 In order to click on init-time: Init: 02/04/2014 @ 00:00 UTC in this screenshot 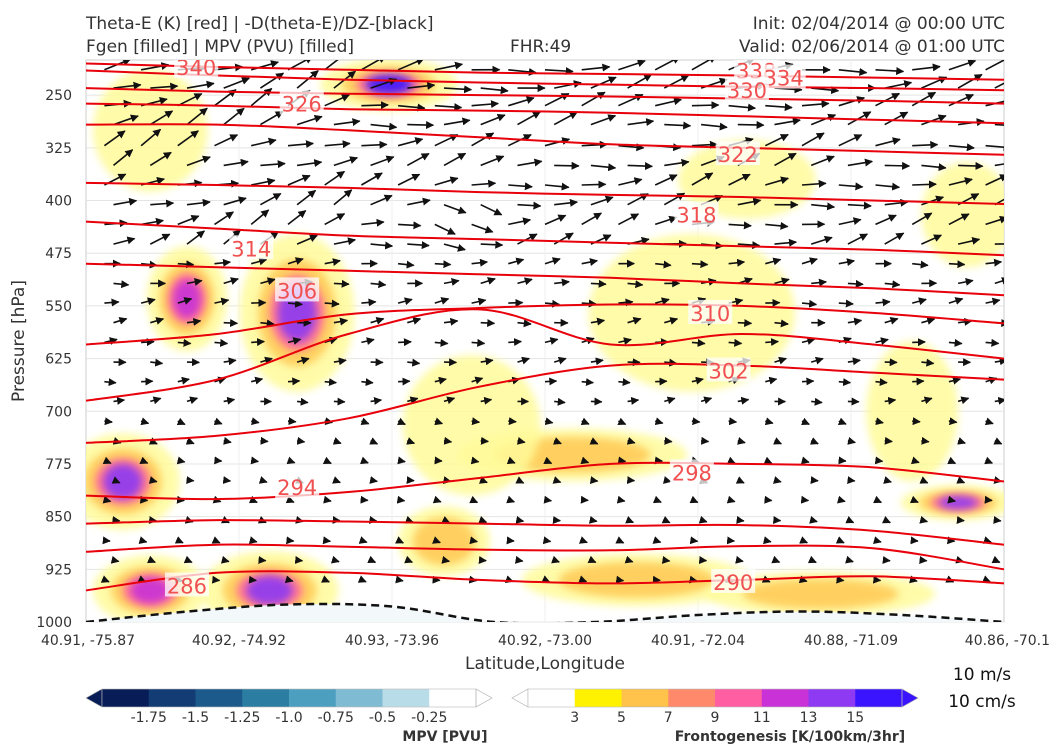, I will do `click(878, 24)`.